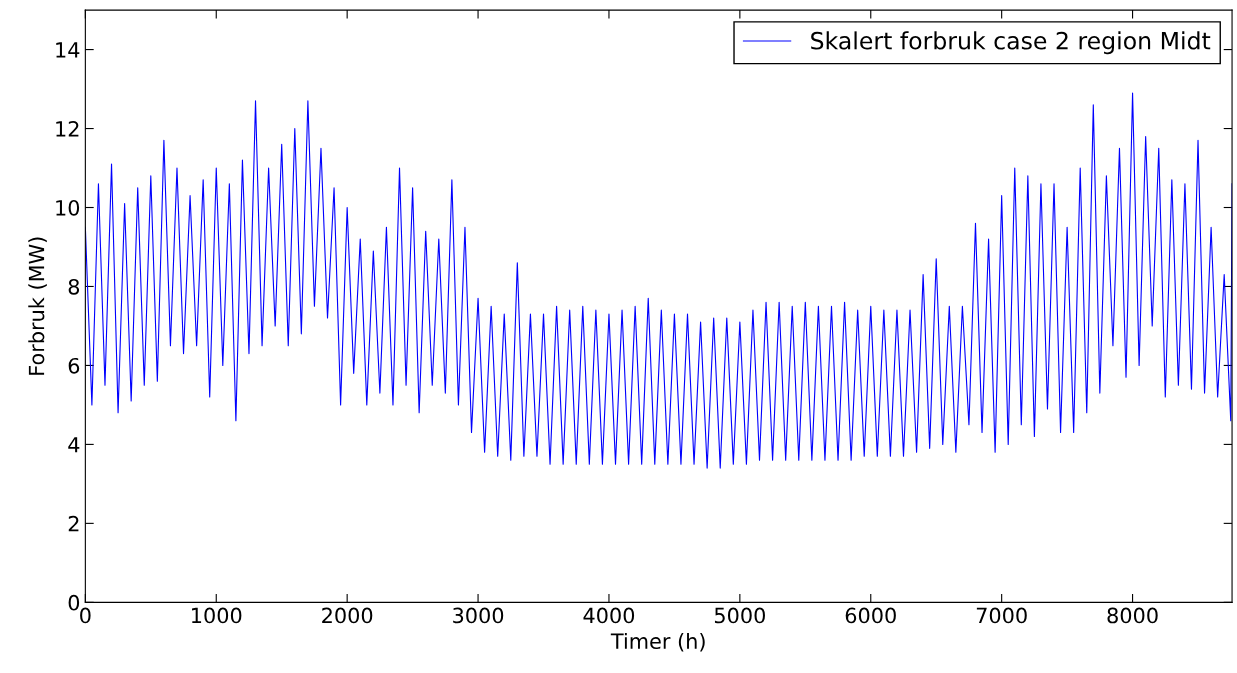 The image size is (1237, 673). What do you see at coordinates (657, 642) in the screenshot?
I see `x-axis-title: Timer (h)` at bounding box center [657, 642].